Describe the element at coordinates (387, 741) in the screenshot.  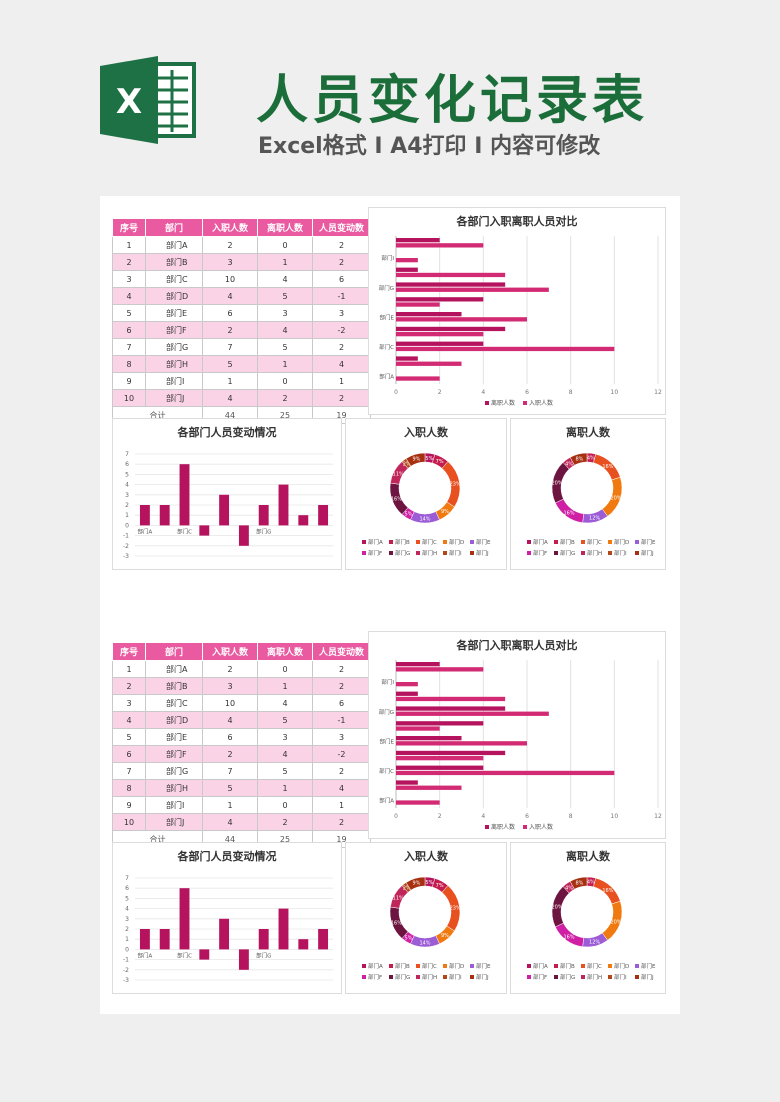
I see `y-category-label: 部门E` at that location.